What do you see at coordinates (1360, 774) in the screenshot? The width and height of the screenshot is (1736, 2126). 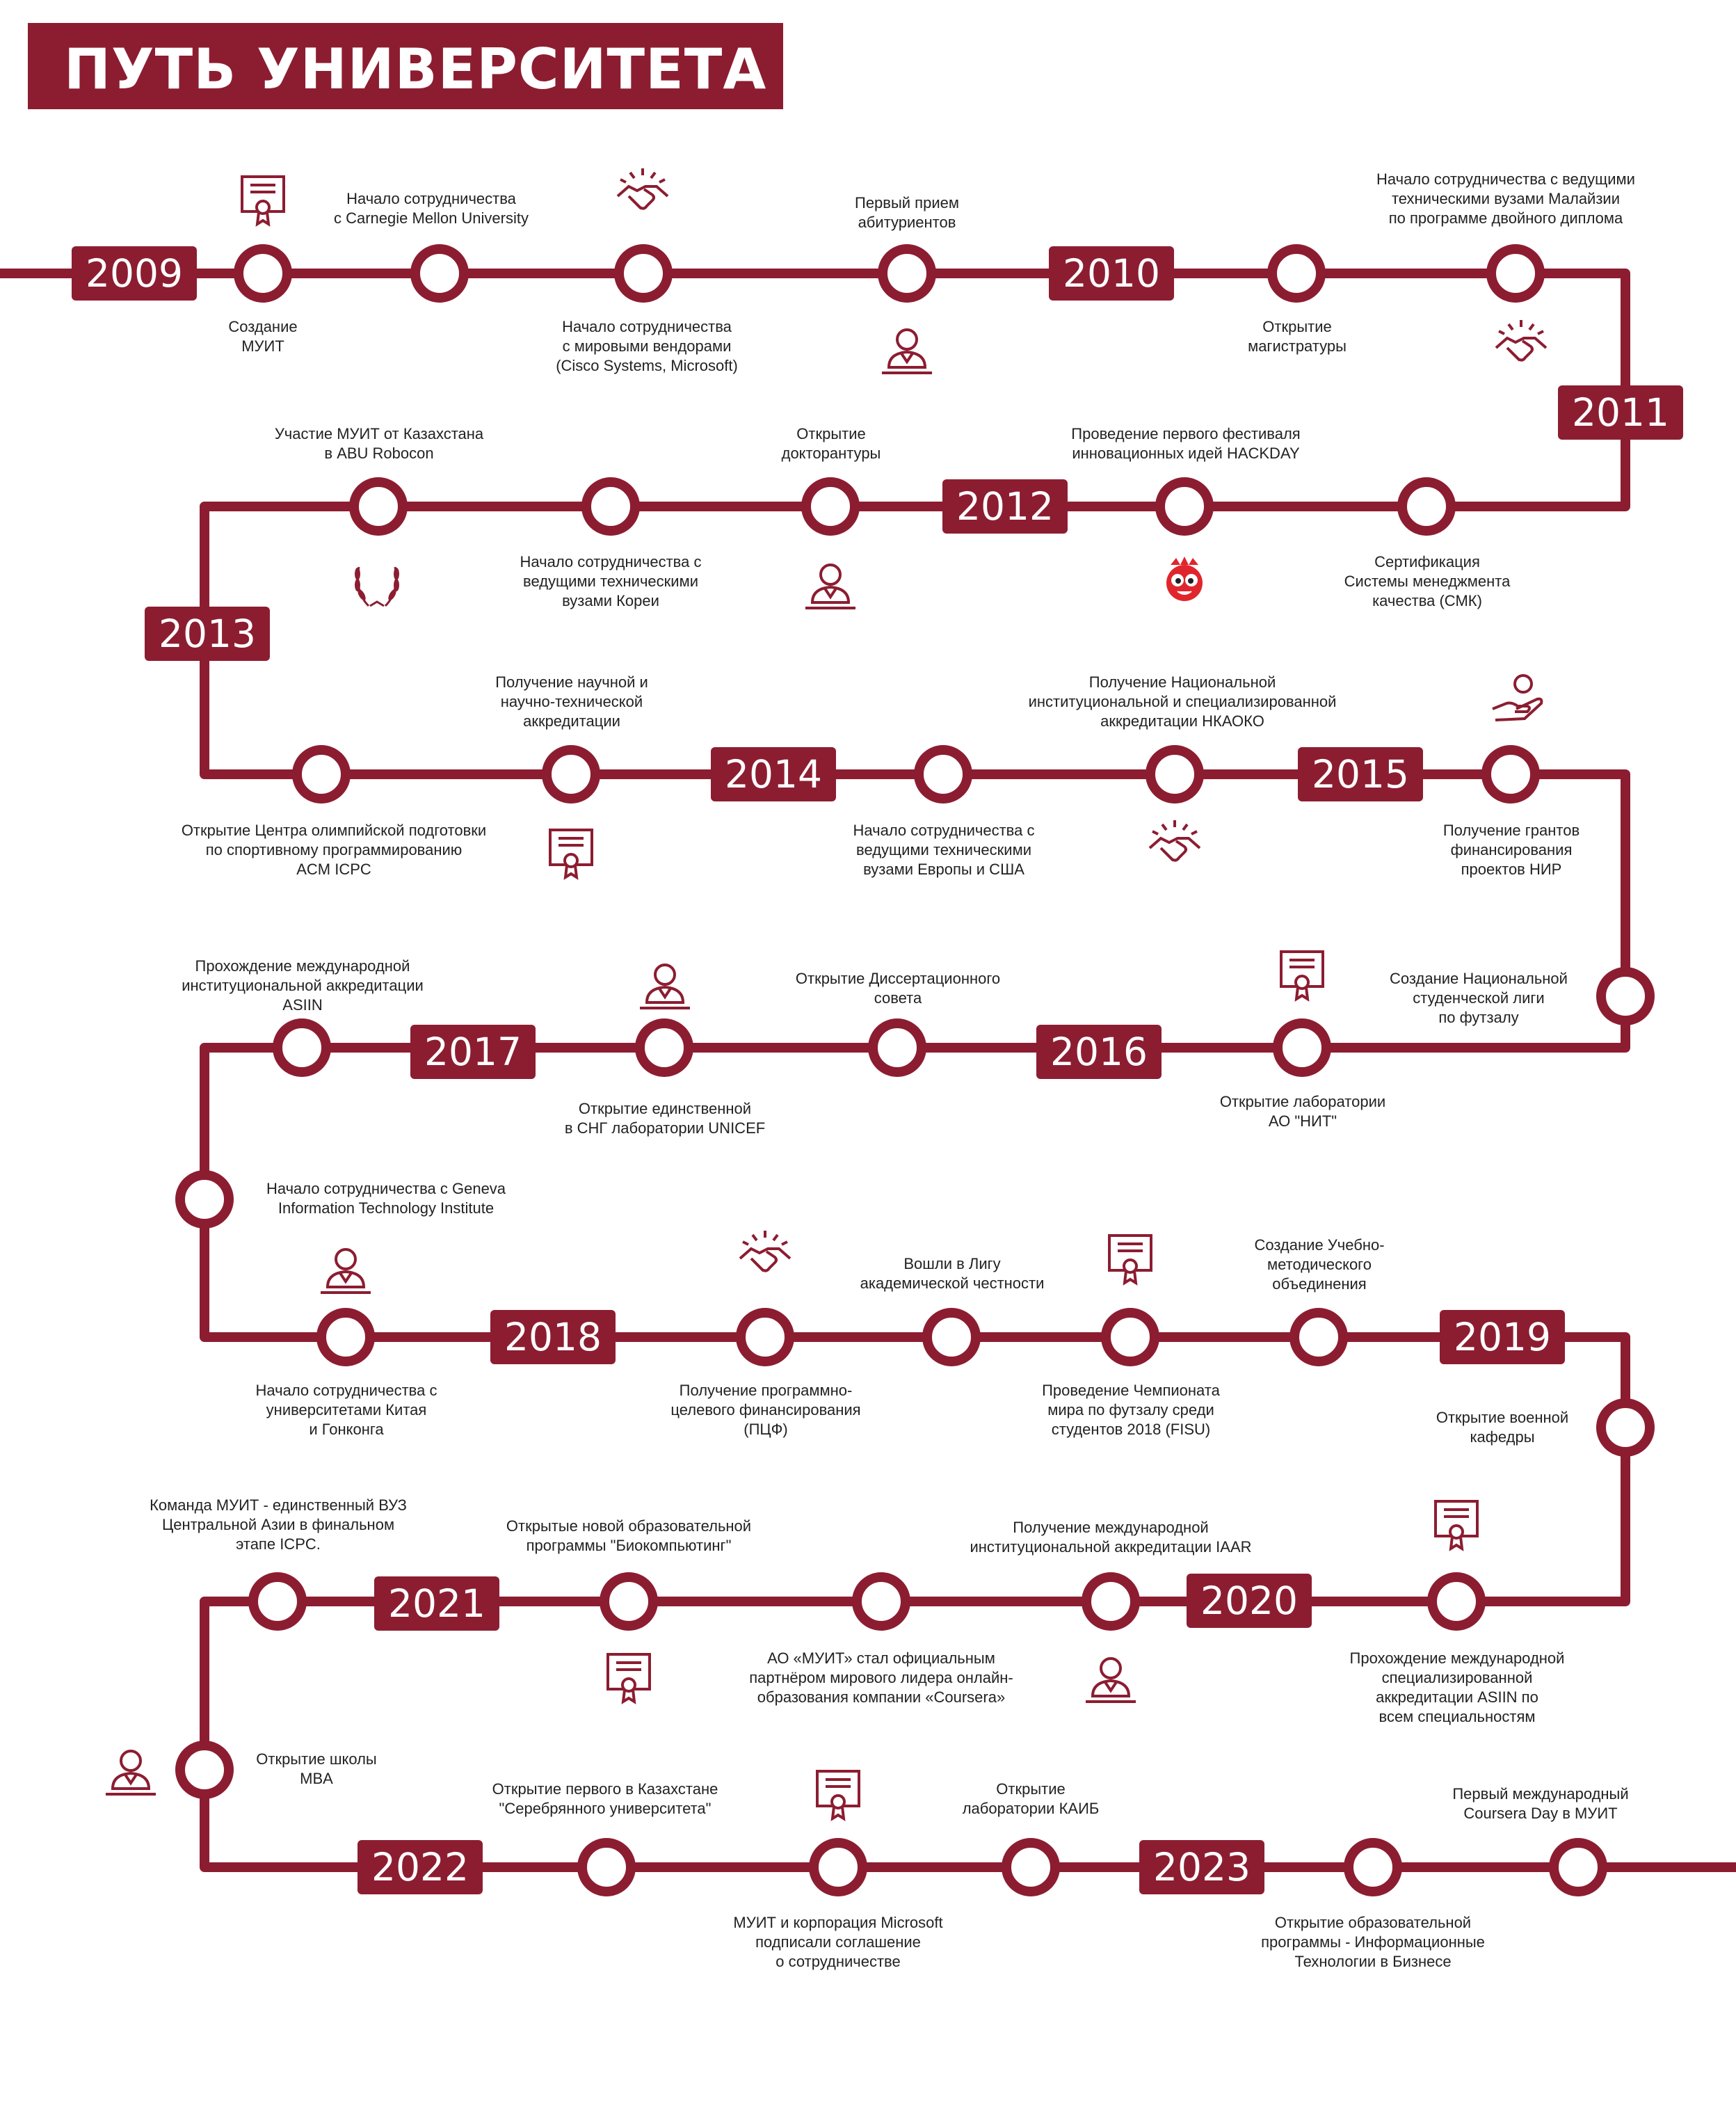 I see `year-badge-2015: 2015` at bounding box center [1360, 774].